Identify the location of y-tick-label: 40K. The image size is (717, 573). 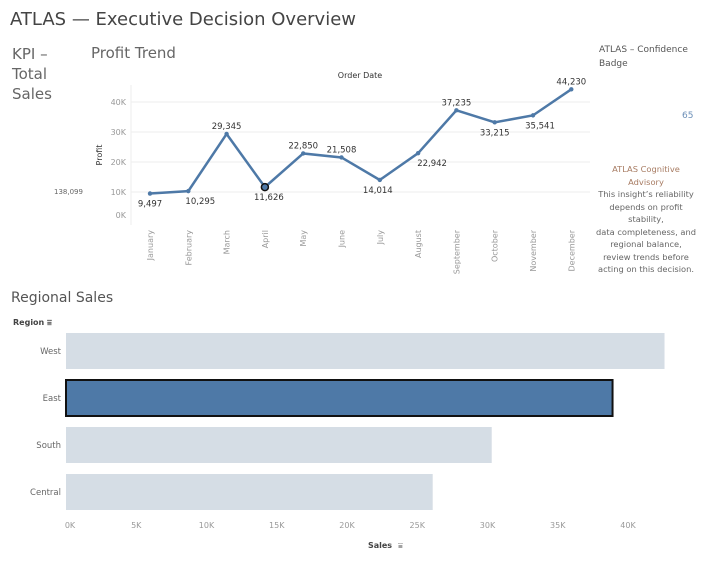
(119, 102).